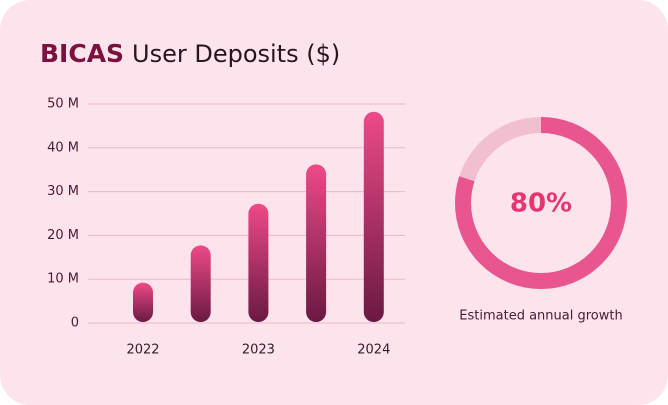 This screenshot has height=405, width=668. I want to click on y-tick-label: 10 M, so click(63, 279).